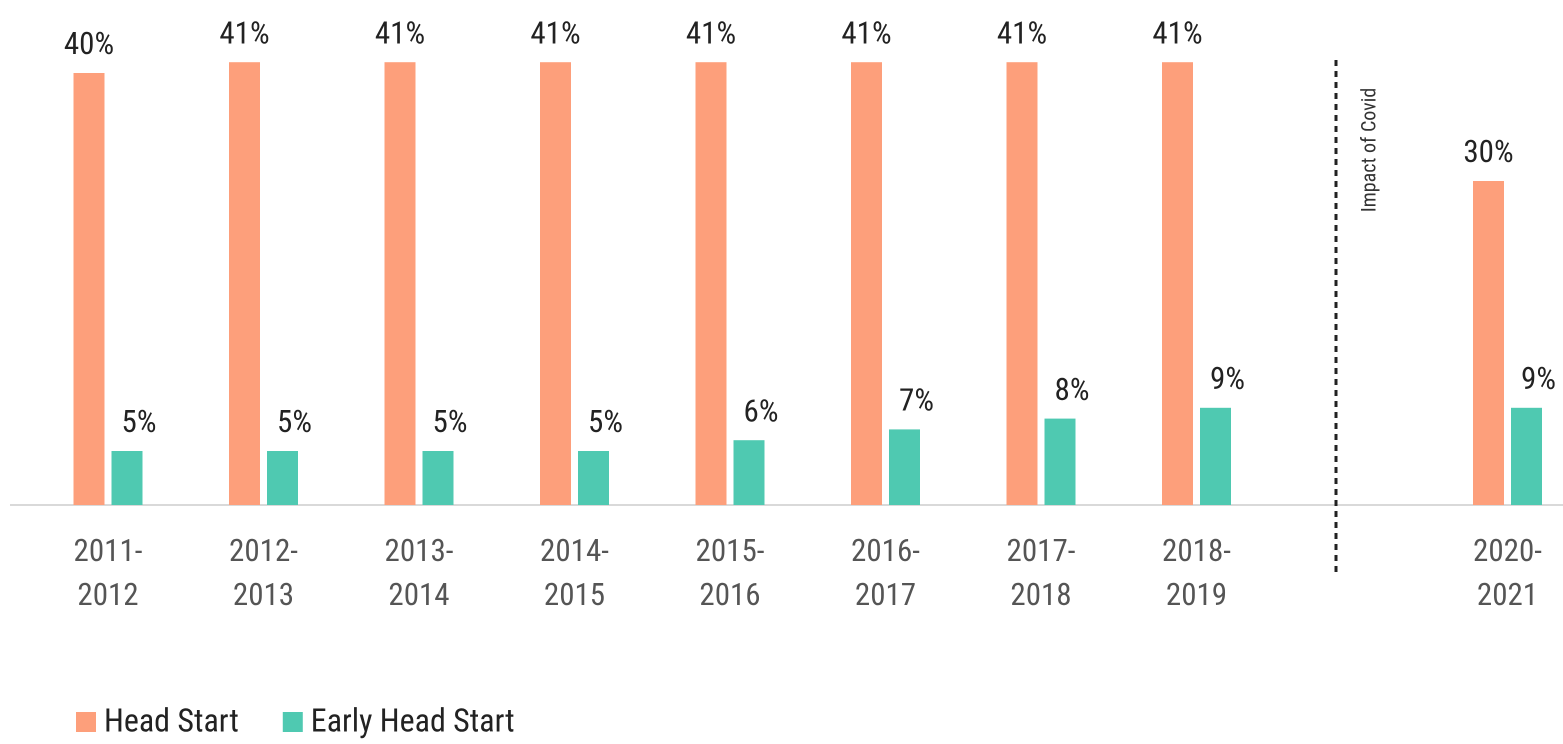 This screenshot has height=744, width=1563. I want to click on x-tick-label: 2011-2012, so click(108, 572).